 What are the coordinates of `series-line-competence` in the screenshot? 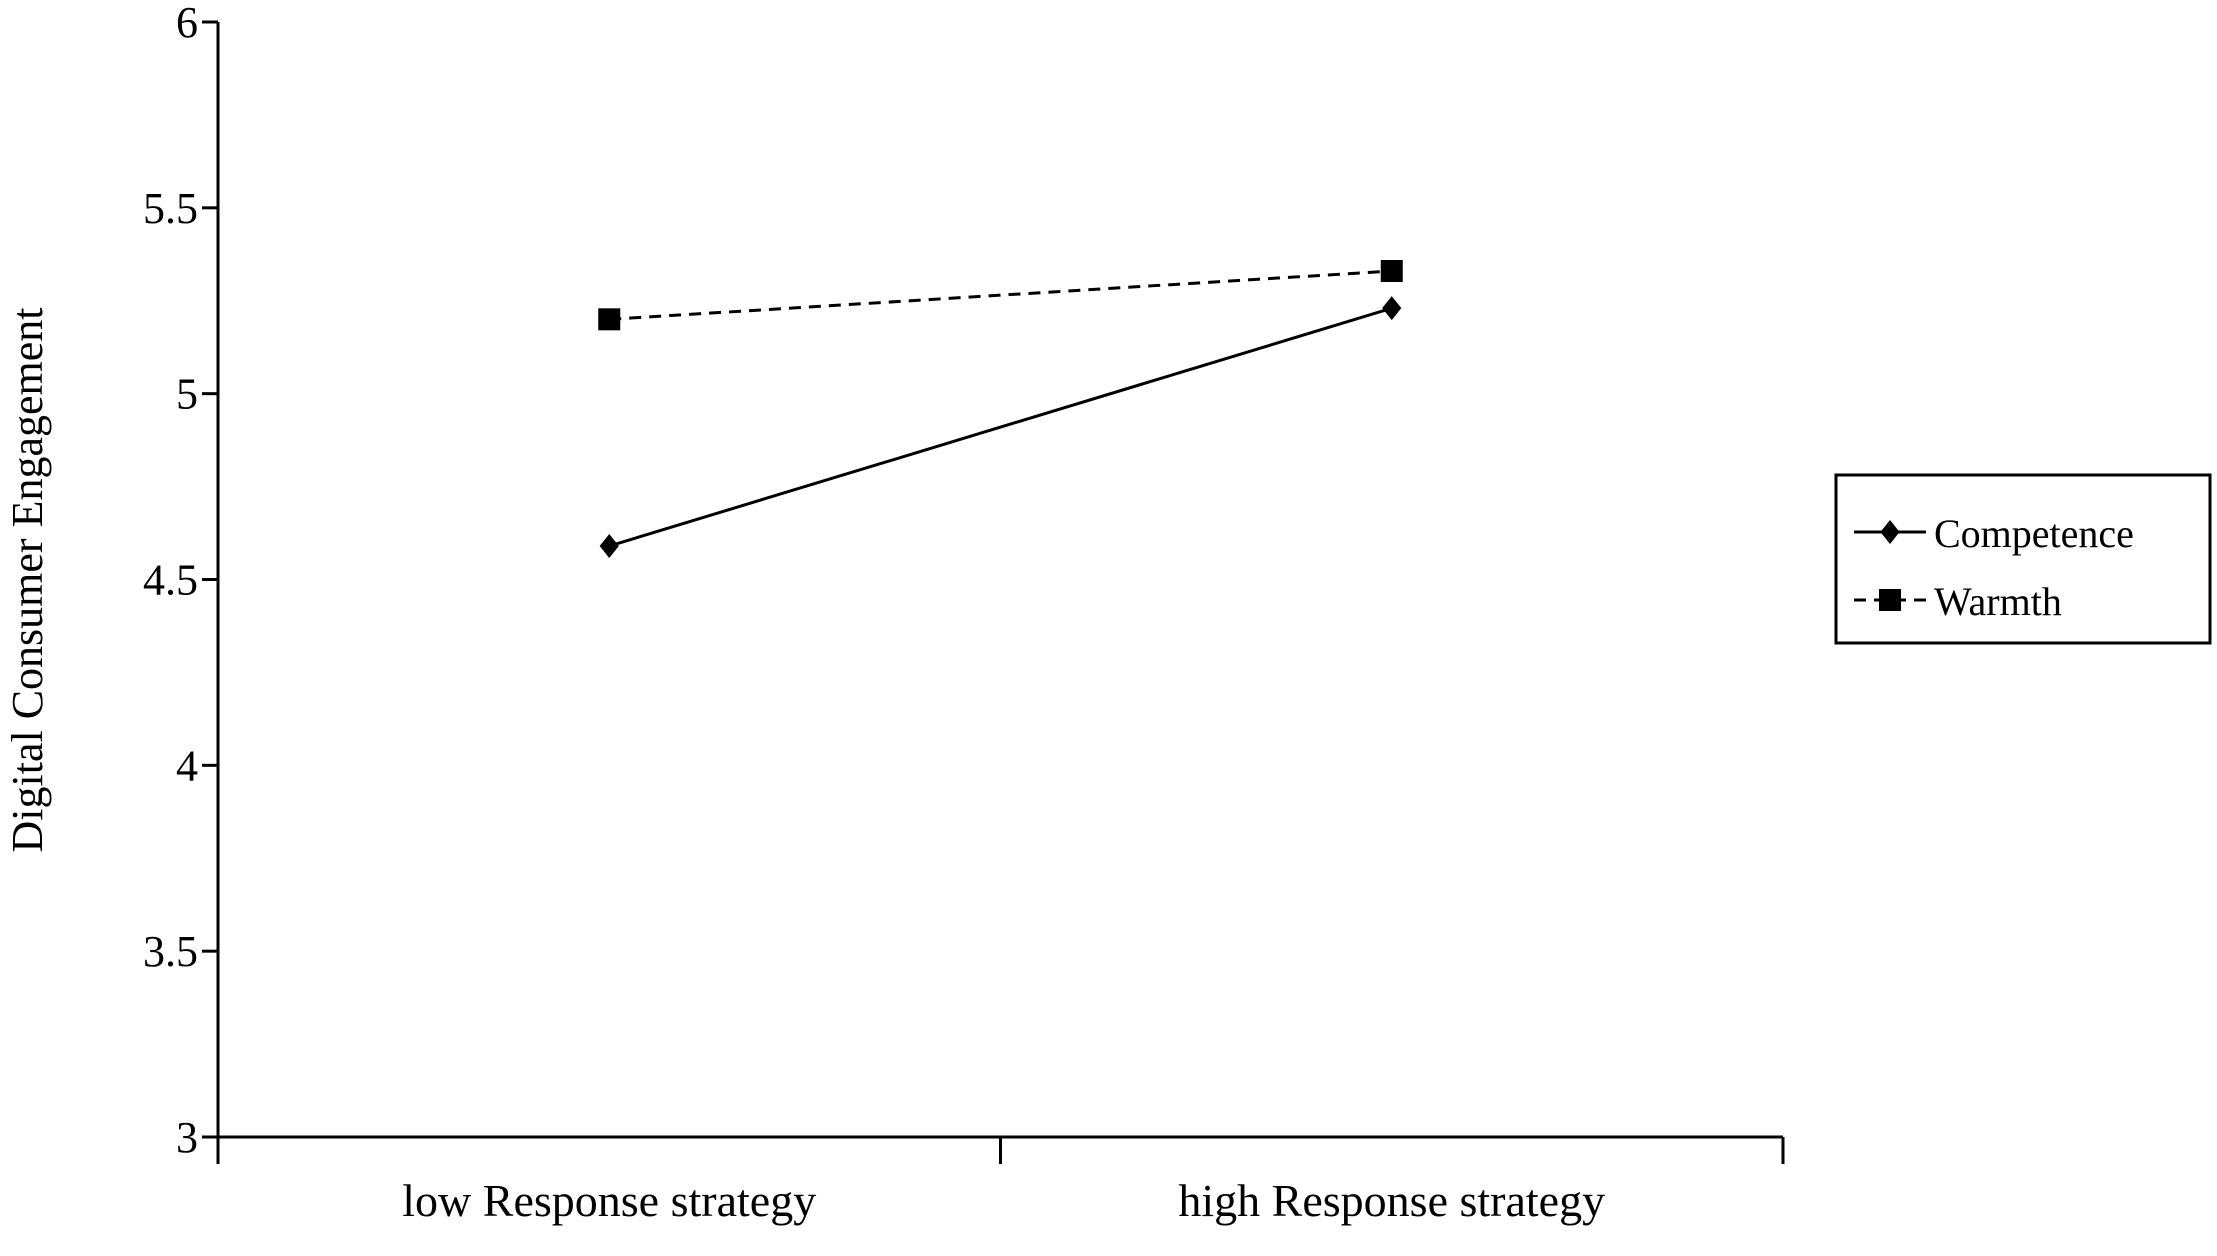 It's located at (1000, 427).